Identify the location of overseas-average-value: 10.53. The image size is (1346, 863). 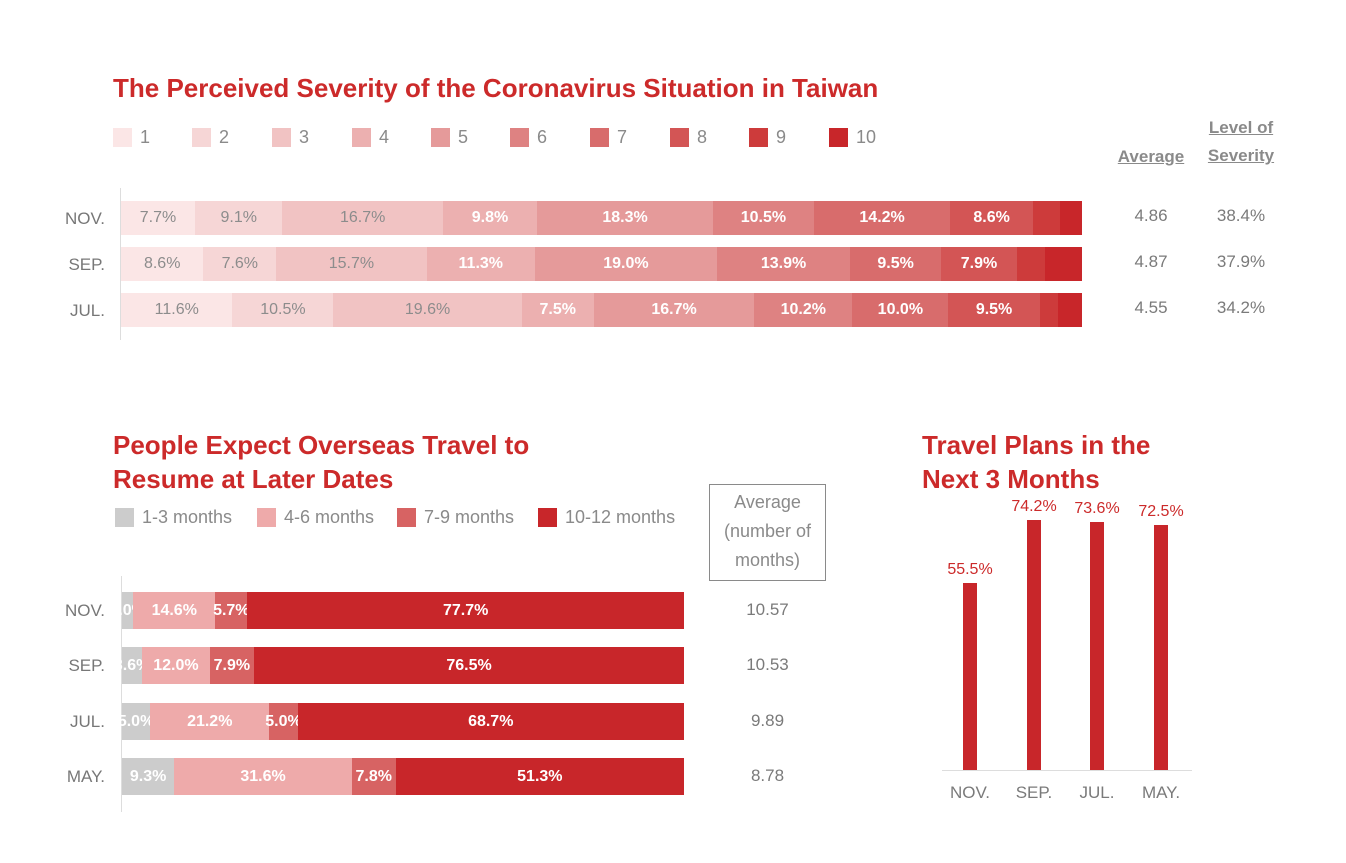
(767, 664).